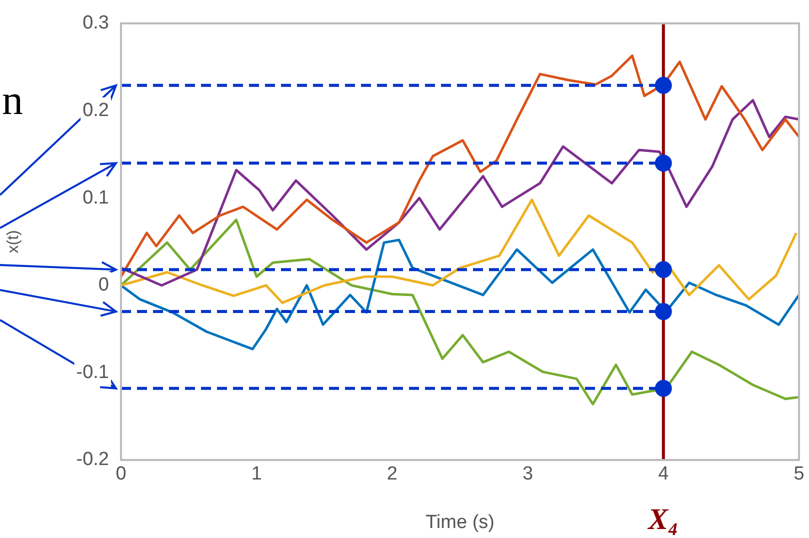 This screenshot has width=809, height=538. Describe the element at coordinates (95, 23) in the screenshot. I see `y-tick-label: 0.3` at that location.